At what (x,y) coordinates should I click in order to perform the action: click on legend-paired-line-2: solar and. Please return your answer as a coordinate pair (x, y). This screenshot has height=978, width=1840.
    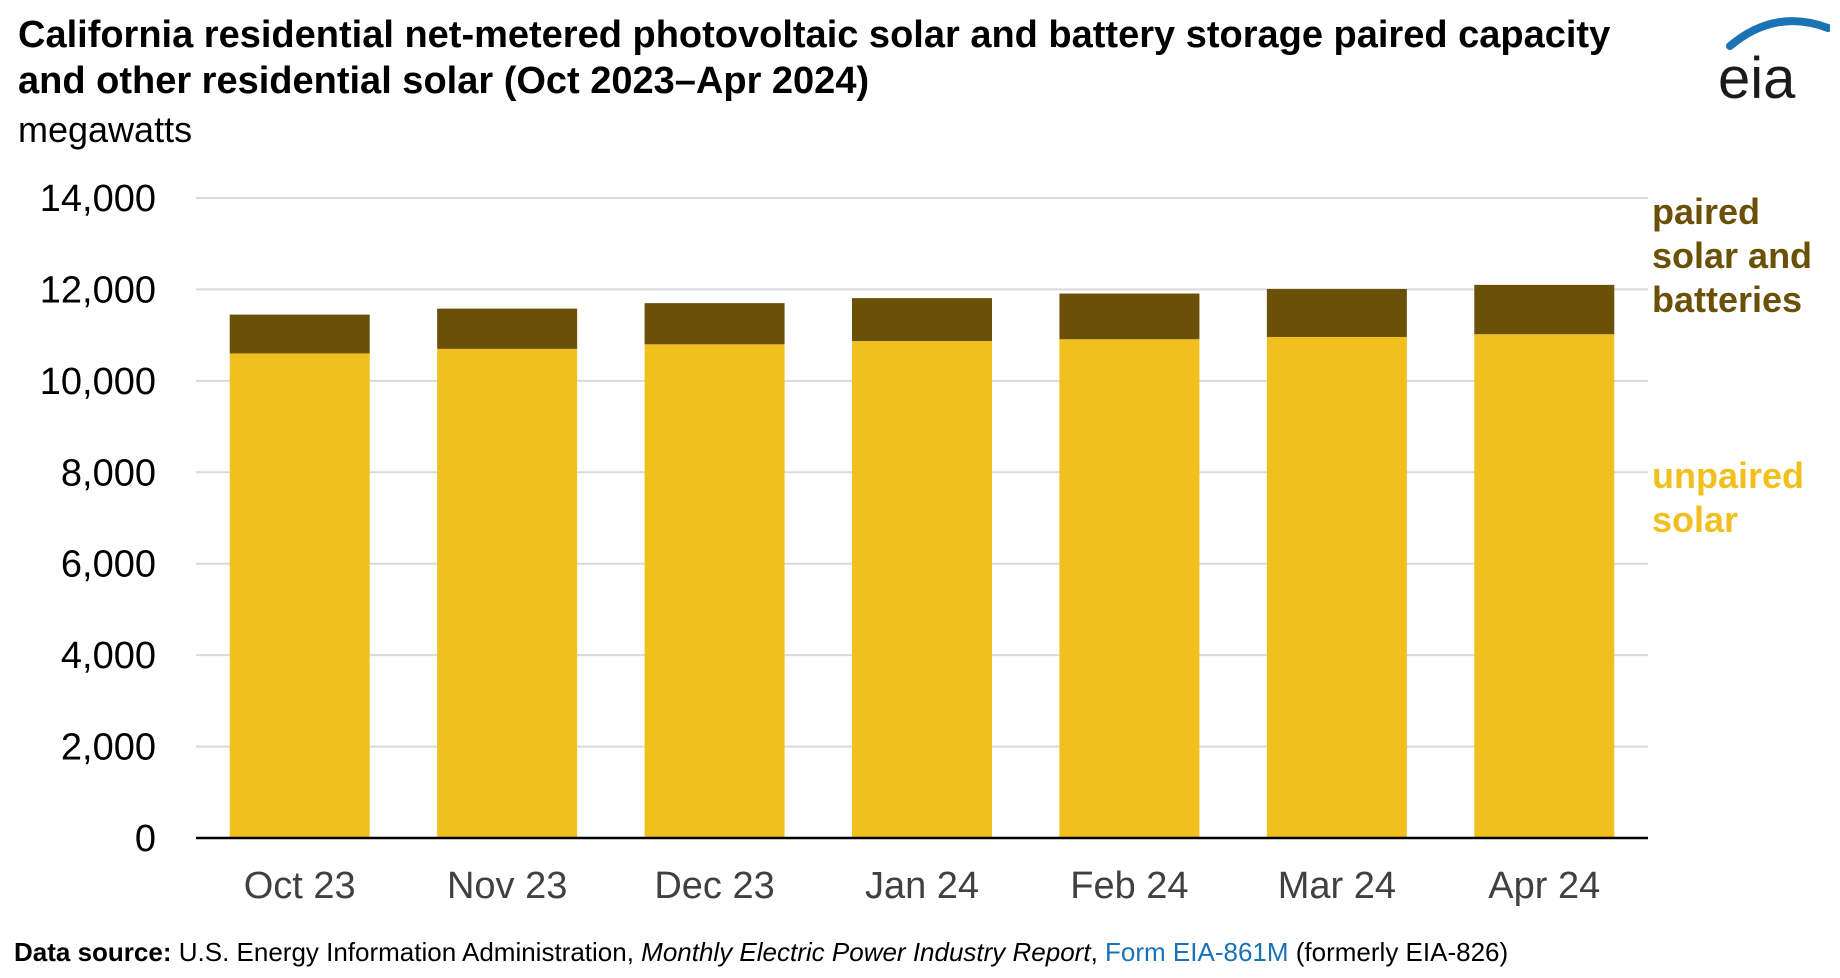
    Looking at the image, I should click on (1732, 255).